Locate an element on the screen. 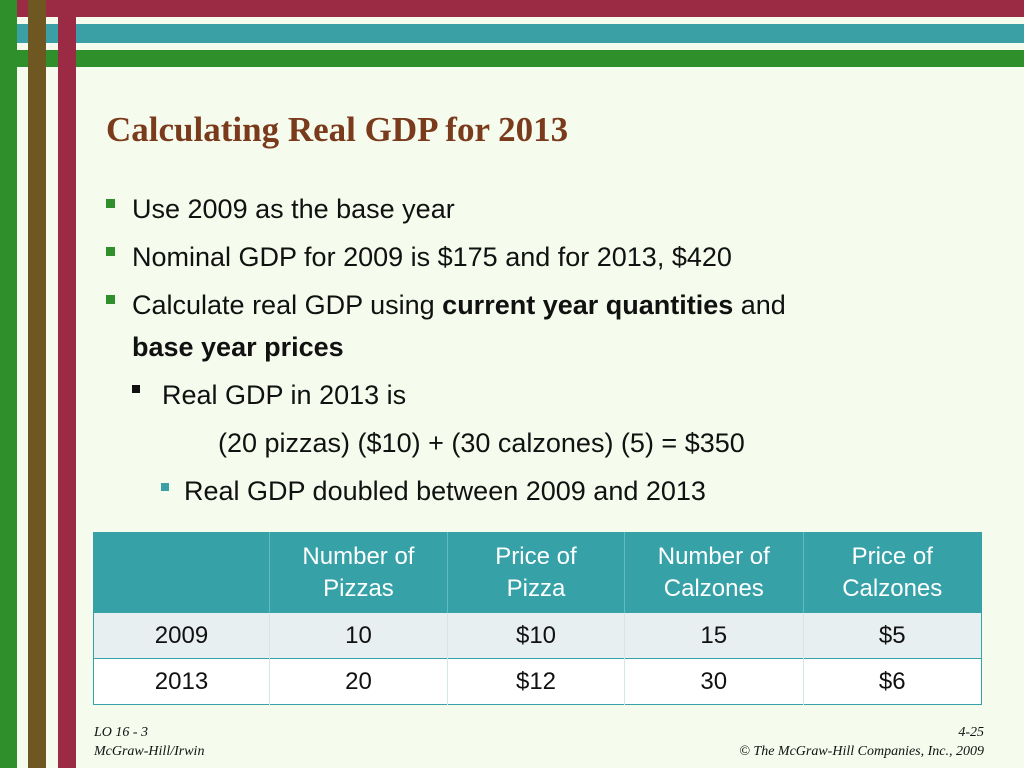 The height and width of the screenshot is (768, 1024). table-cell: $5 is located at coordinates (892, 636).